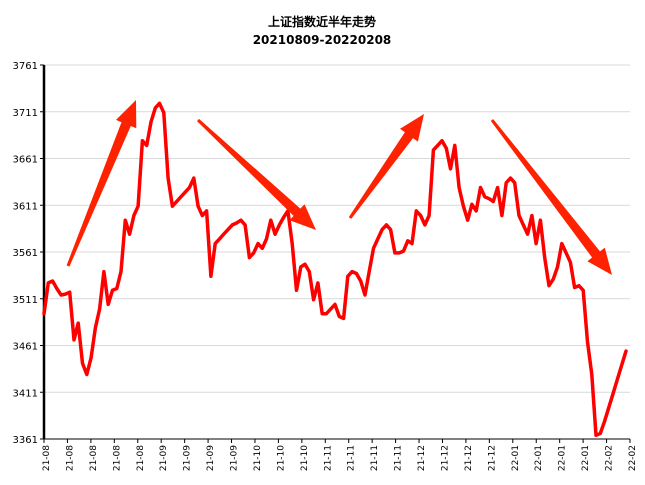 Image resolution: width=645 pixels, height=485 pixels. What do you see at coordinates (25, 113) in the screenshot?
I see `y-tick-label: 3711` at bounding box center [25, 113].